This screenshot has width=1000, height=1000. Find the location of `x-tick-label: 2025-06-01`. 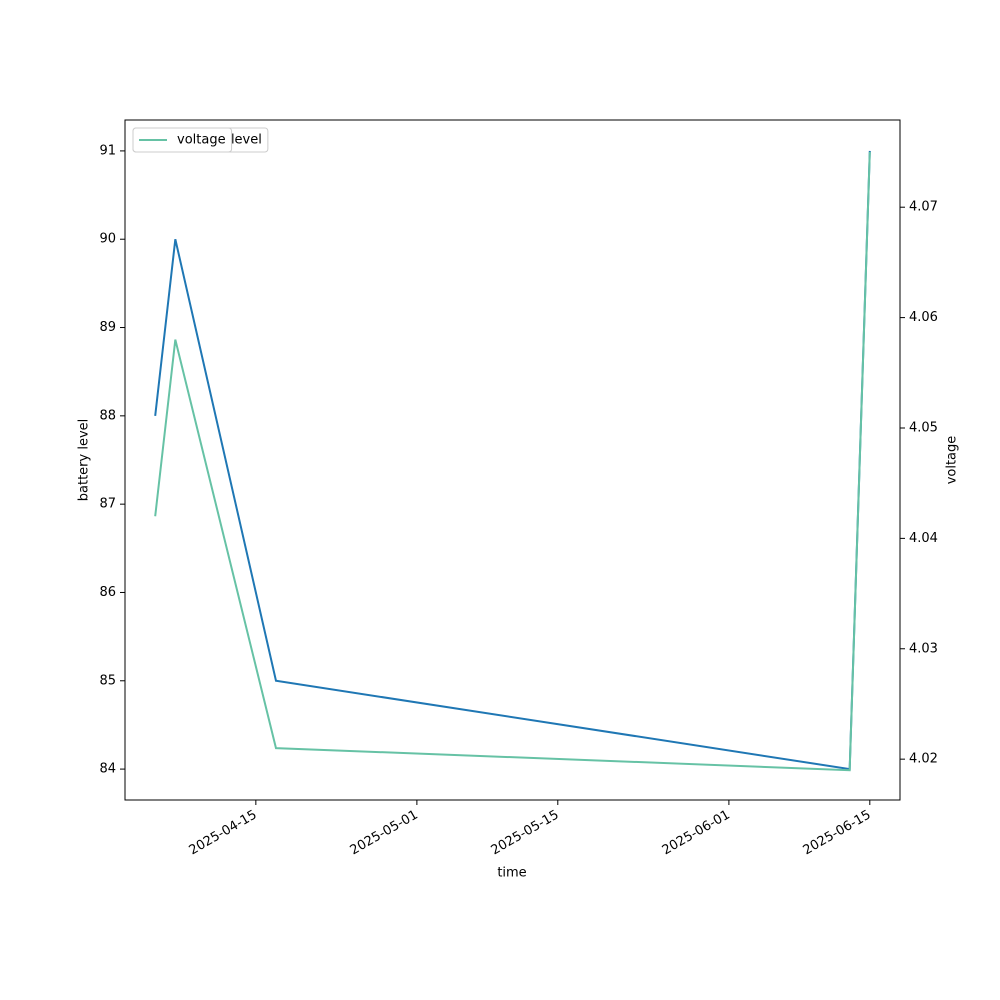

x-tick-label: 2025-06-01 is located at coordinates (696, 833).